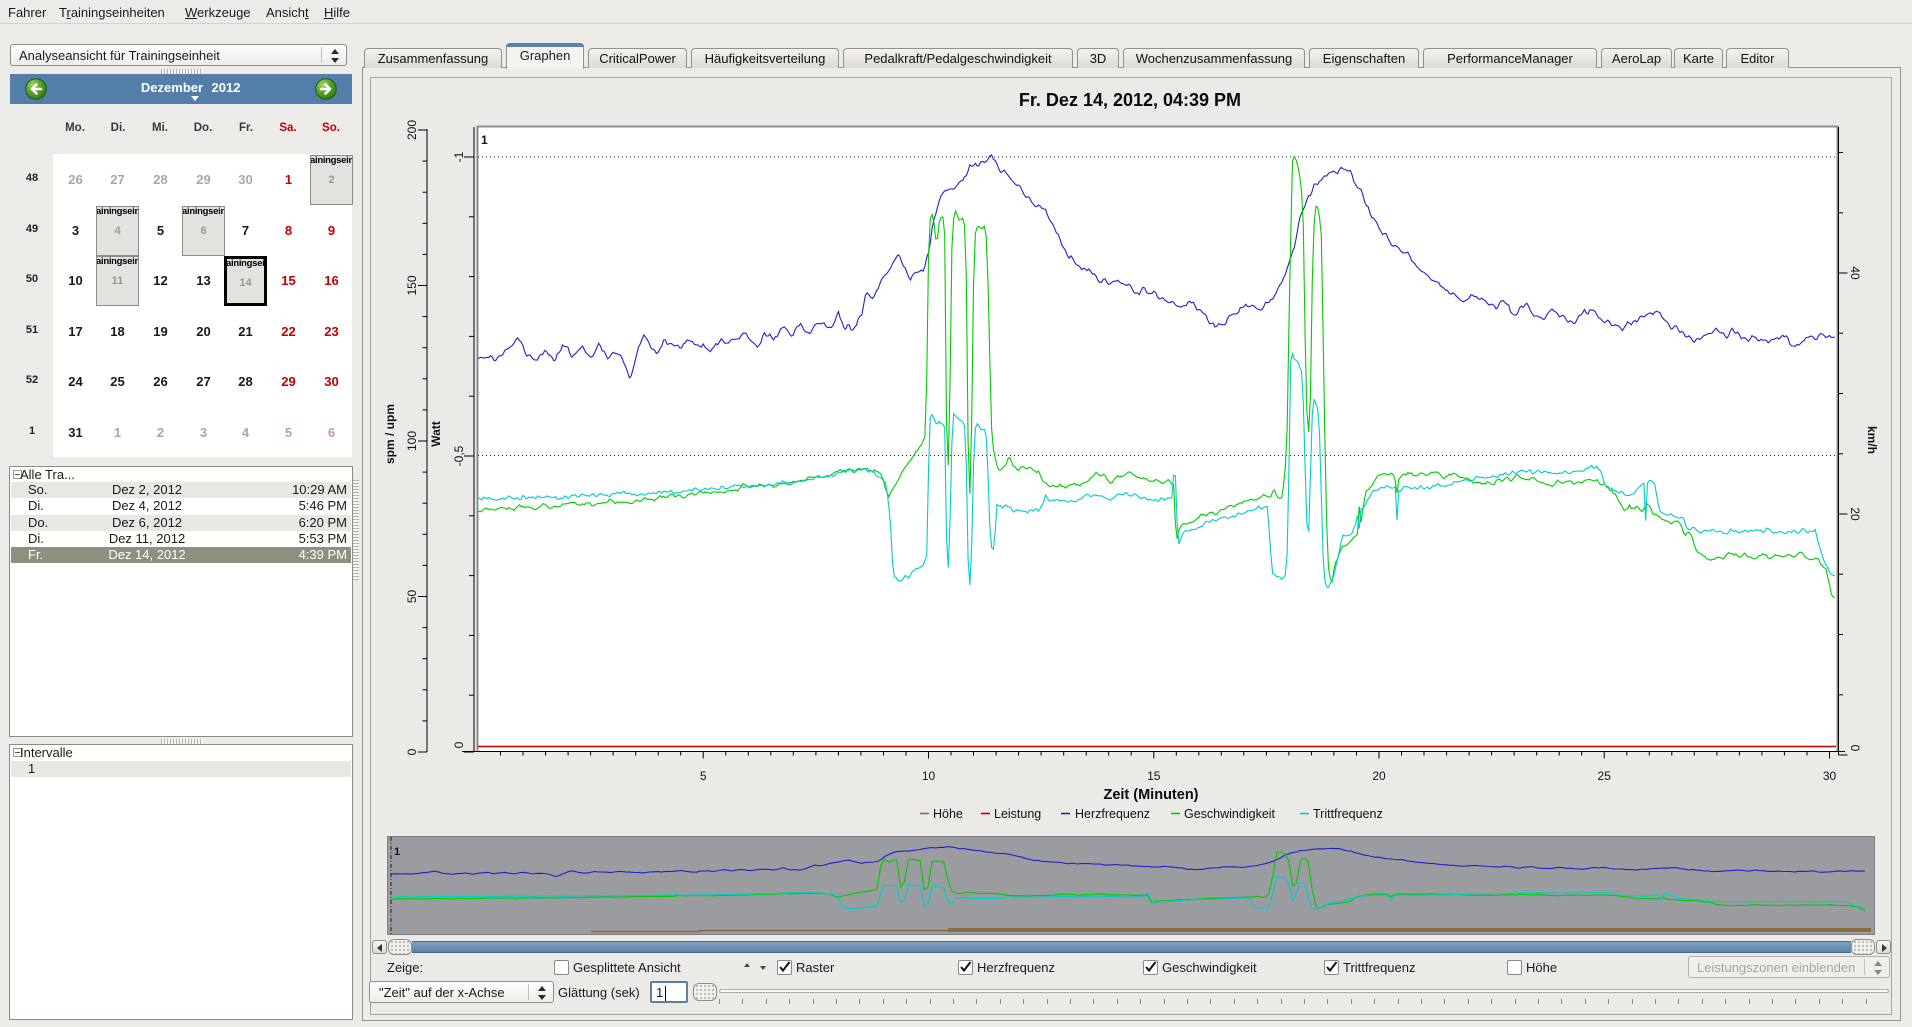 Image resolution: width=1912 pixels, height=1027 pixels. I want to click on svg-text: 10, so click(929, 776).